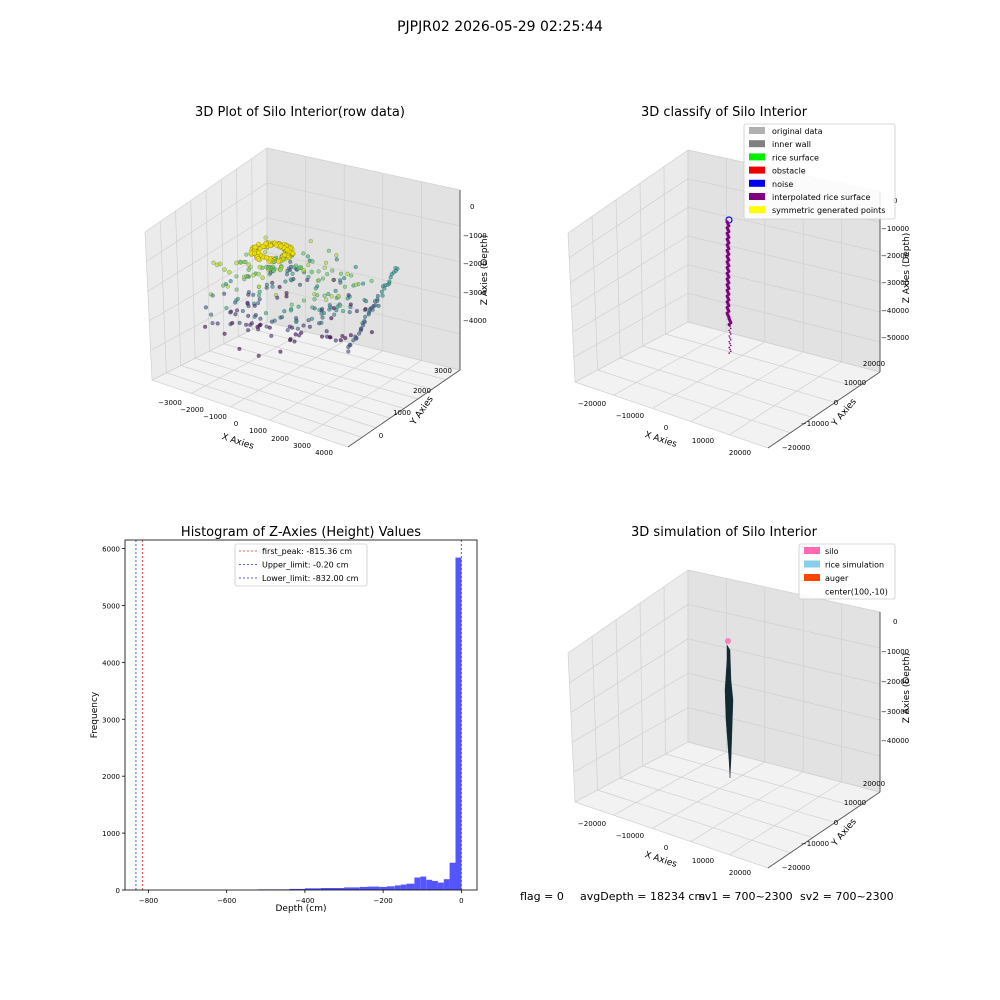 The height and width of the screenshot is (1000, 1000). Describe the element at coordinates (475, 236) in the screenshot. I see `z-tick-label: −1000` at that location.